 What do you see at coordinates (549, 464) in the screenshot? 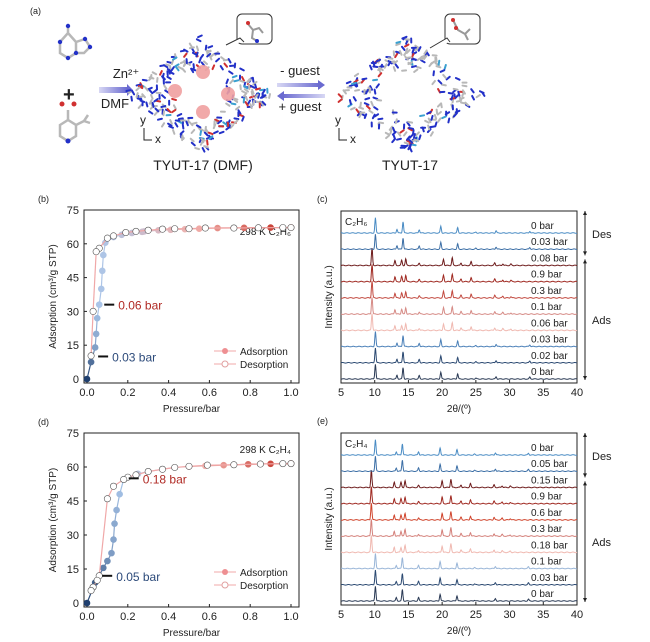
I see `trace-label: 0.05 bar` at bounding box center [549, 464].